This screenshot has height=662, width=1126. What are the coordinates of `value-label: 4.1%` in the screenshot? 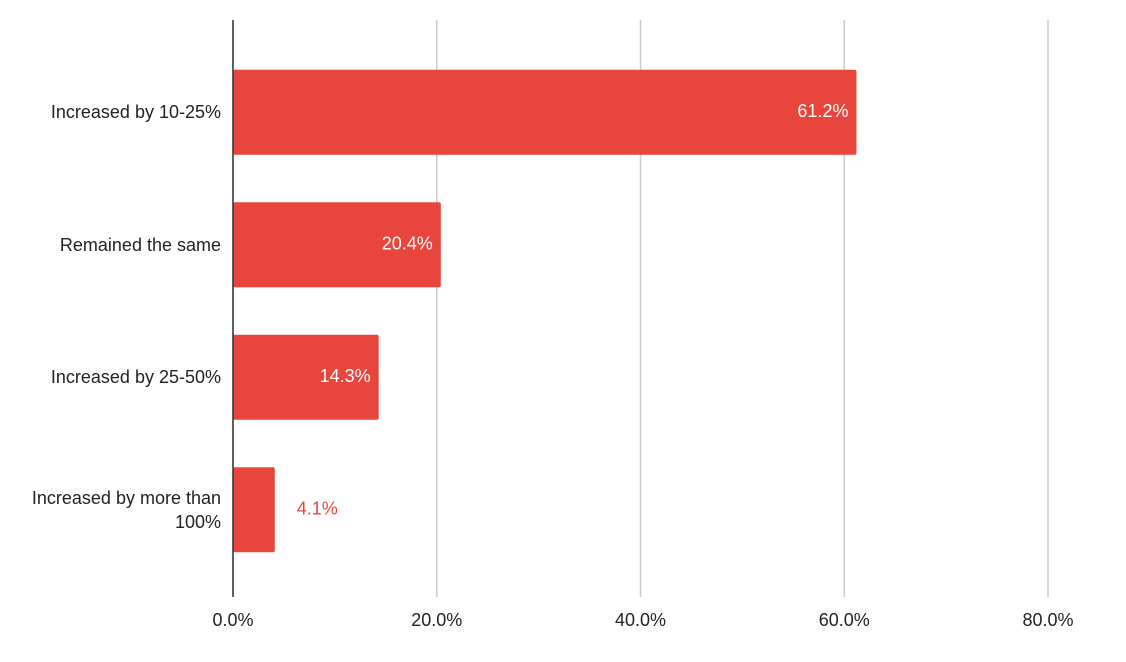 It's located at (317, 509).